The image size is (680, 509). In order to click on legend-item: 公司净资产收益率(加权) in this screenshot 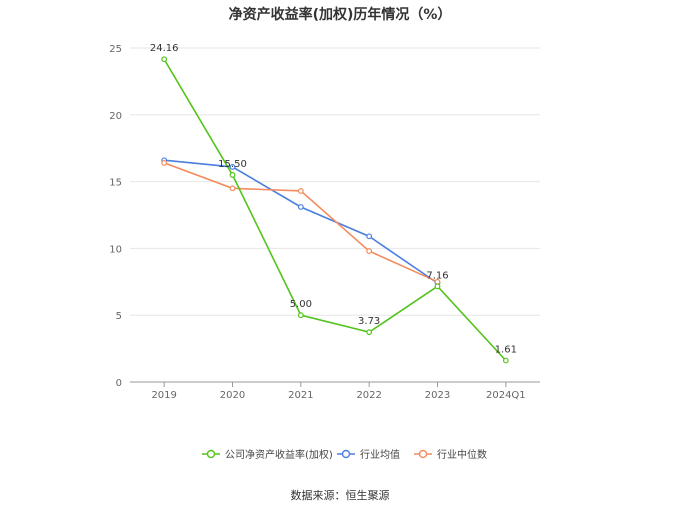, I will do `click(267, 454)`.